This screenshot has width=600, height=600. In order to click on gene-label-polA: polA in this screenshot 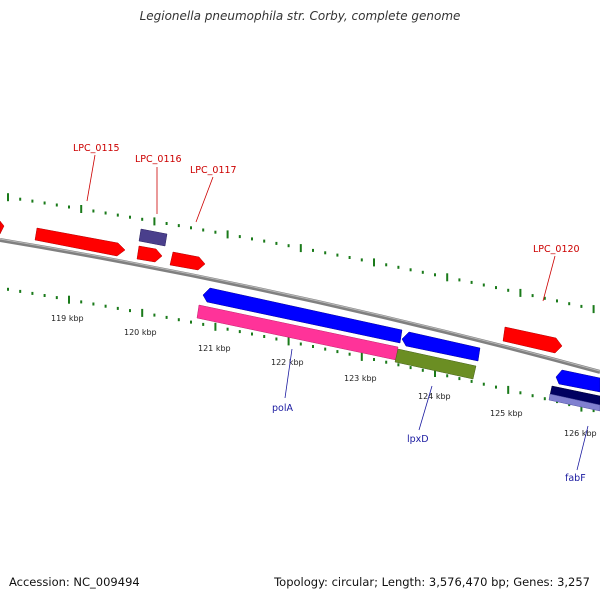, I will do `click(282, 408)`.